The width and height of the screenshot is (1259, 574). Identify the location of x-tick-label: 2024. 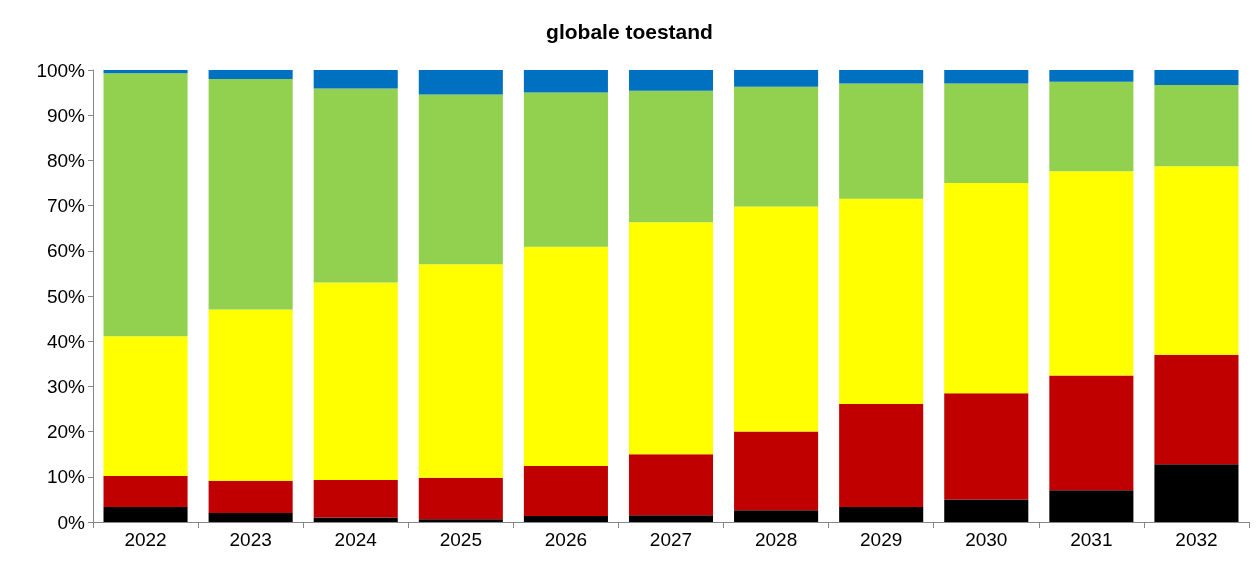
(356, 539).